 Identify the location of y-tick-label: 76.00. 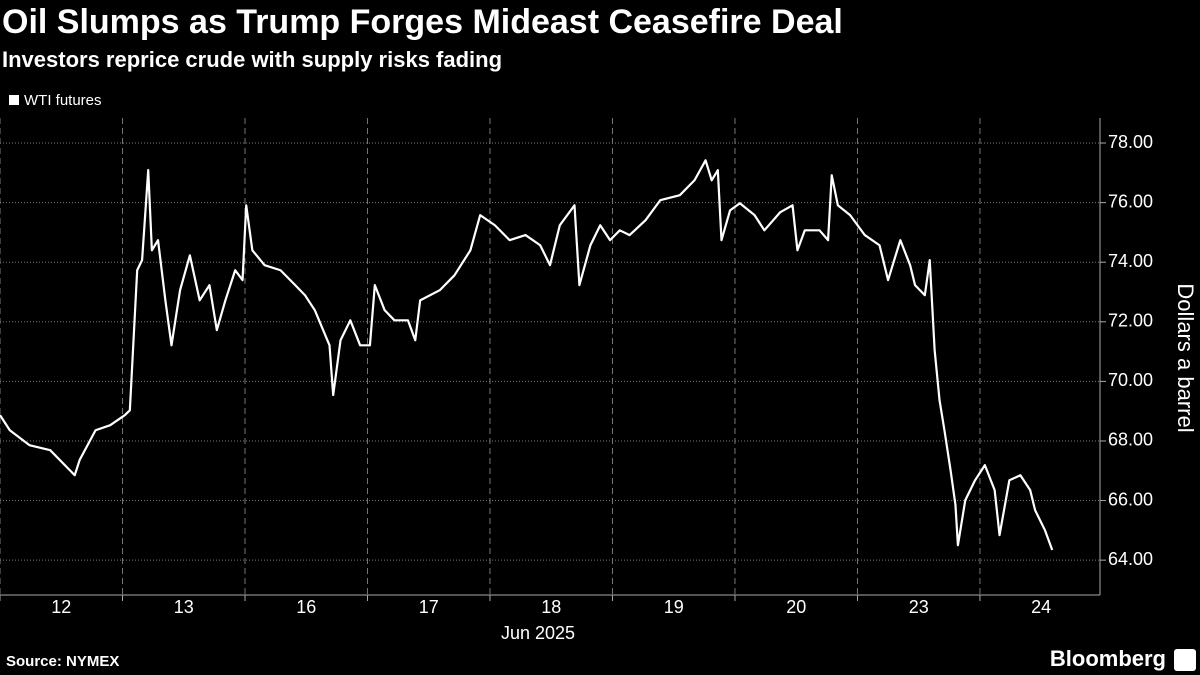
(1130, 201).